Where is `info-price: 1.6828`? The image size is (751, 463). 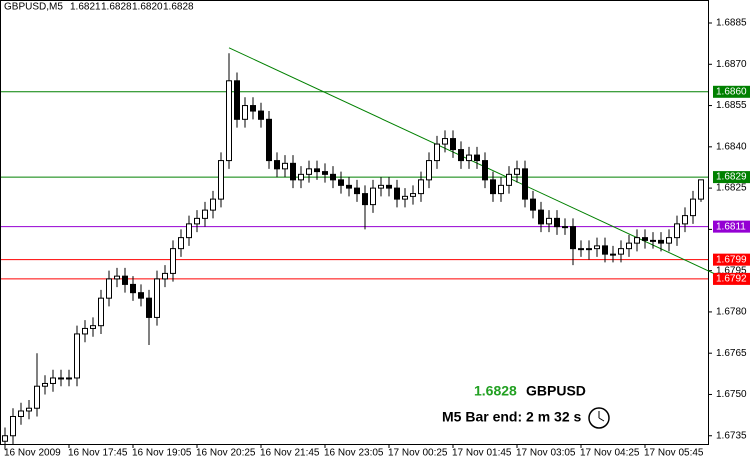
info-price: 1.6828 is located at coordinates (495, 391).